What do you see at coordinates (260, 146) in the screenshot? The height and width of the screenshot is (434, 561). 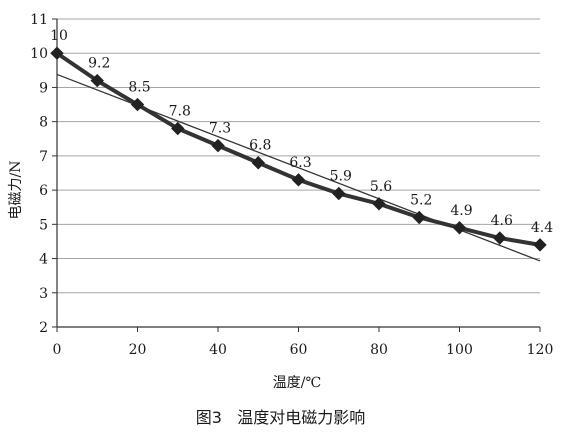 I see `data-label: 6.8` at bounding box center [260, 146].